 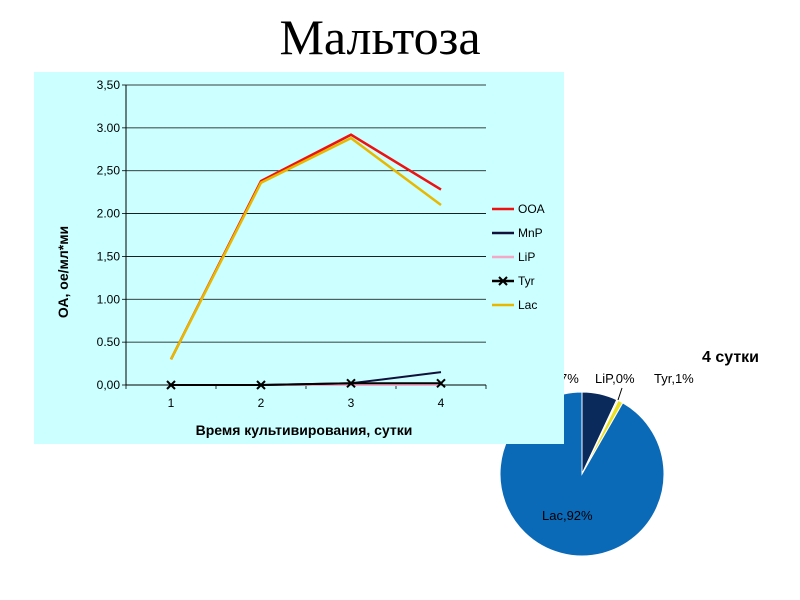 What do you see at coordinates (567, 515) in the screenshot?
I see `pie-label-lac: Lac,92%` at bounding box center [567, 515].